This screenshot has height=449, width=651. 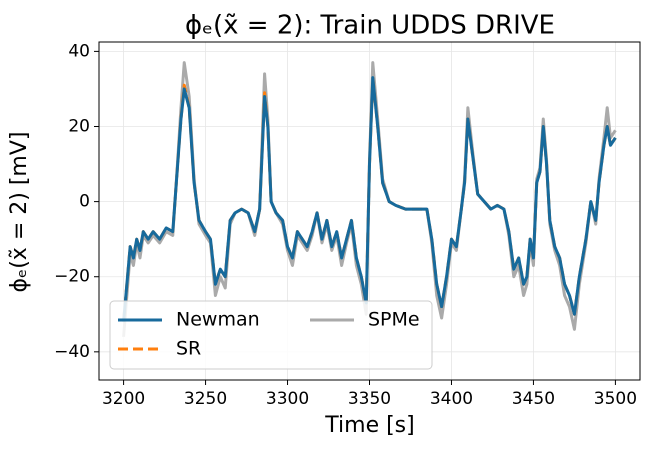 What do you see at coordinates (451, 399) in the screenshot?
I see `x-tick-label: 3400` at bounding box center [451, 399].